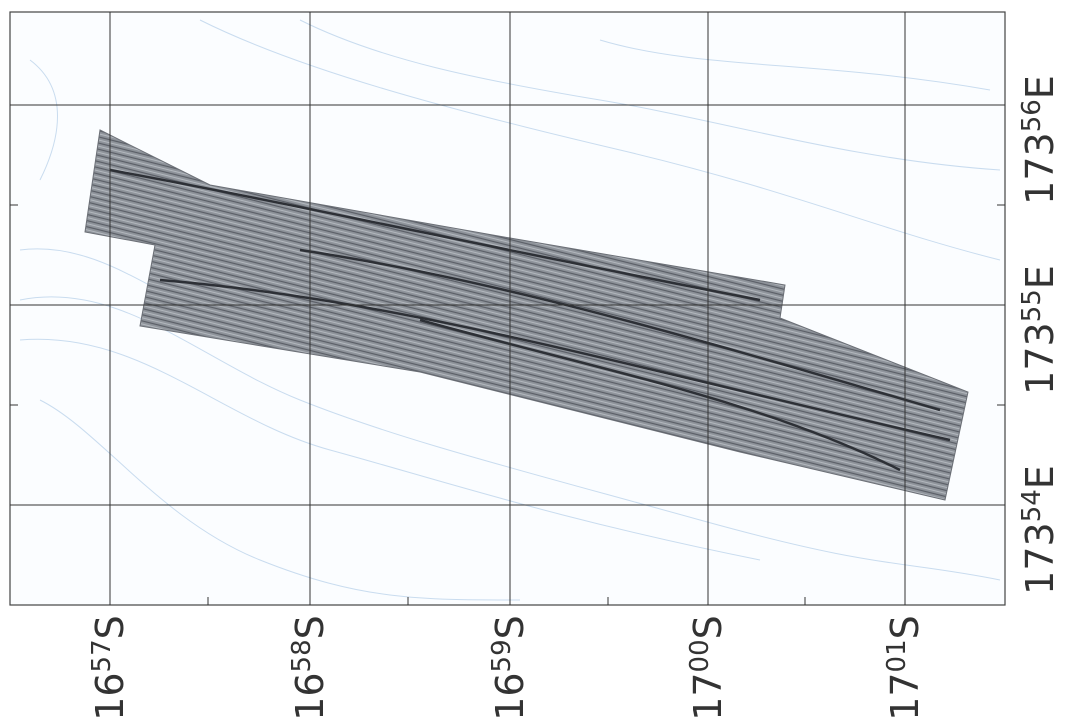 Image resolution: width=1069 pixels, height=727 pixels. Describe the element at coordinates (897, 655) in the screenshot. I see `minutes: 01` at that location.